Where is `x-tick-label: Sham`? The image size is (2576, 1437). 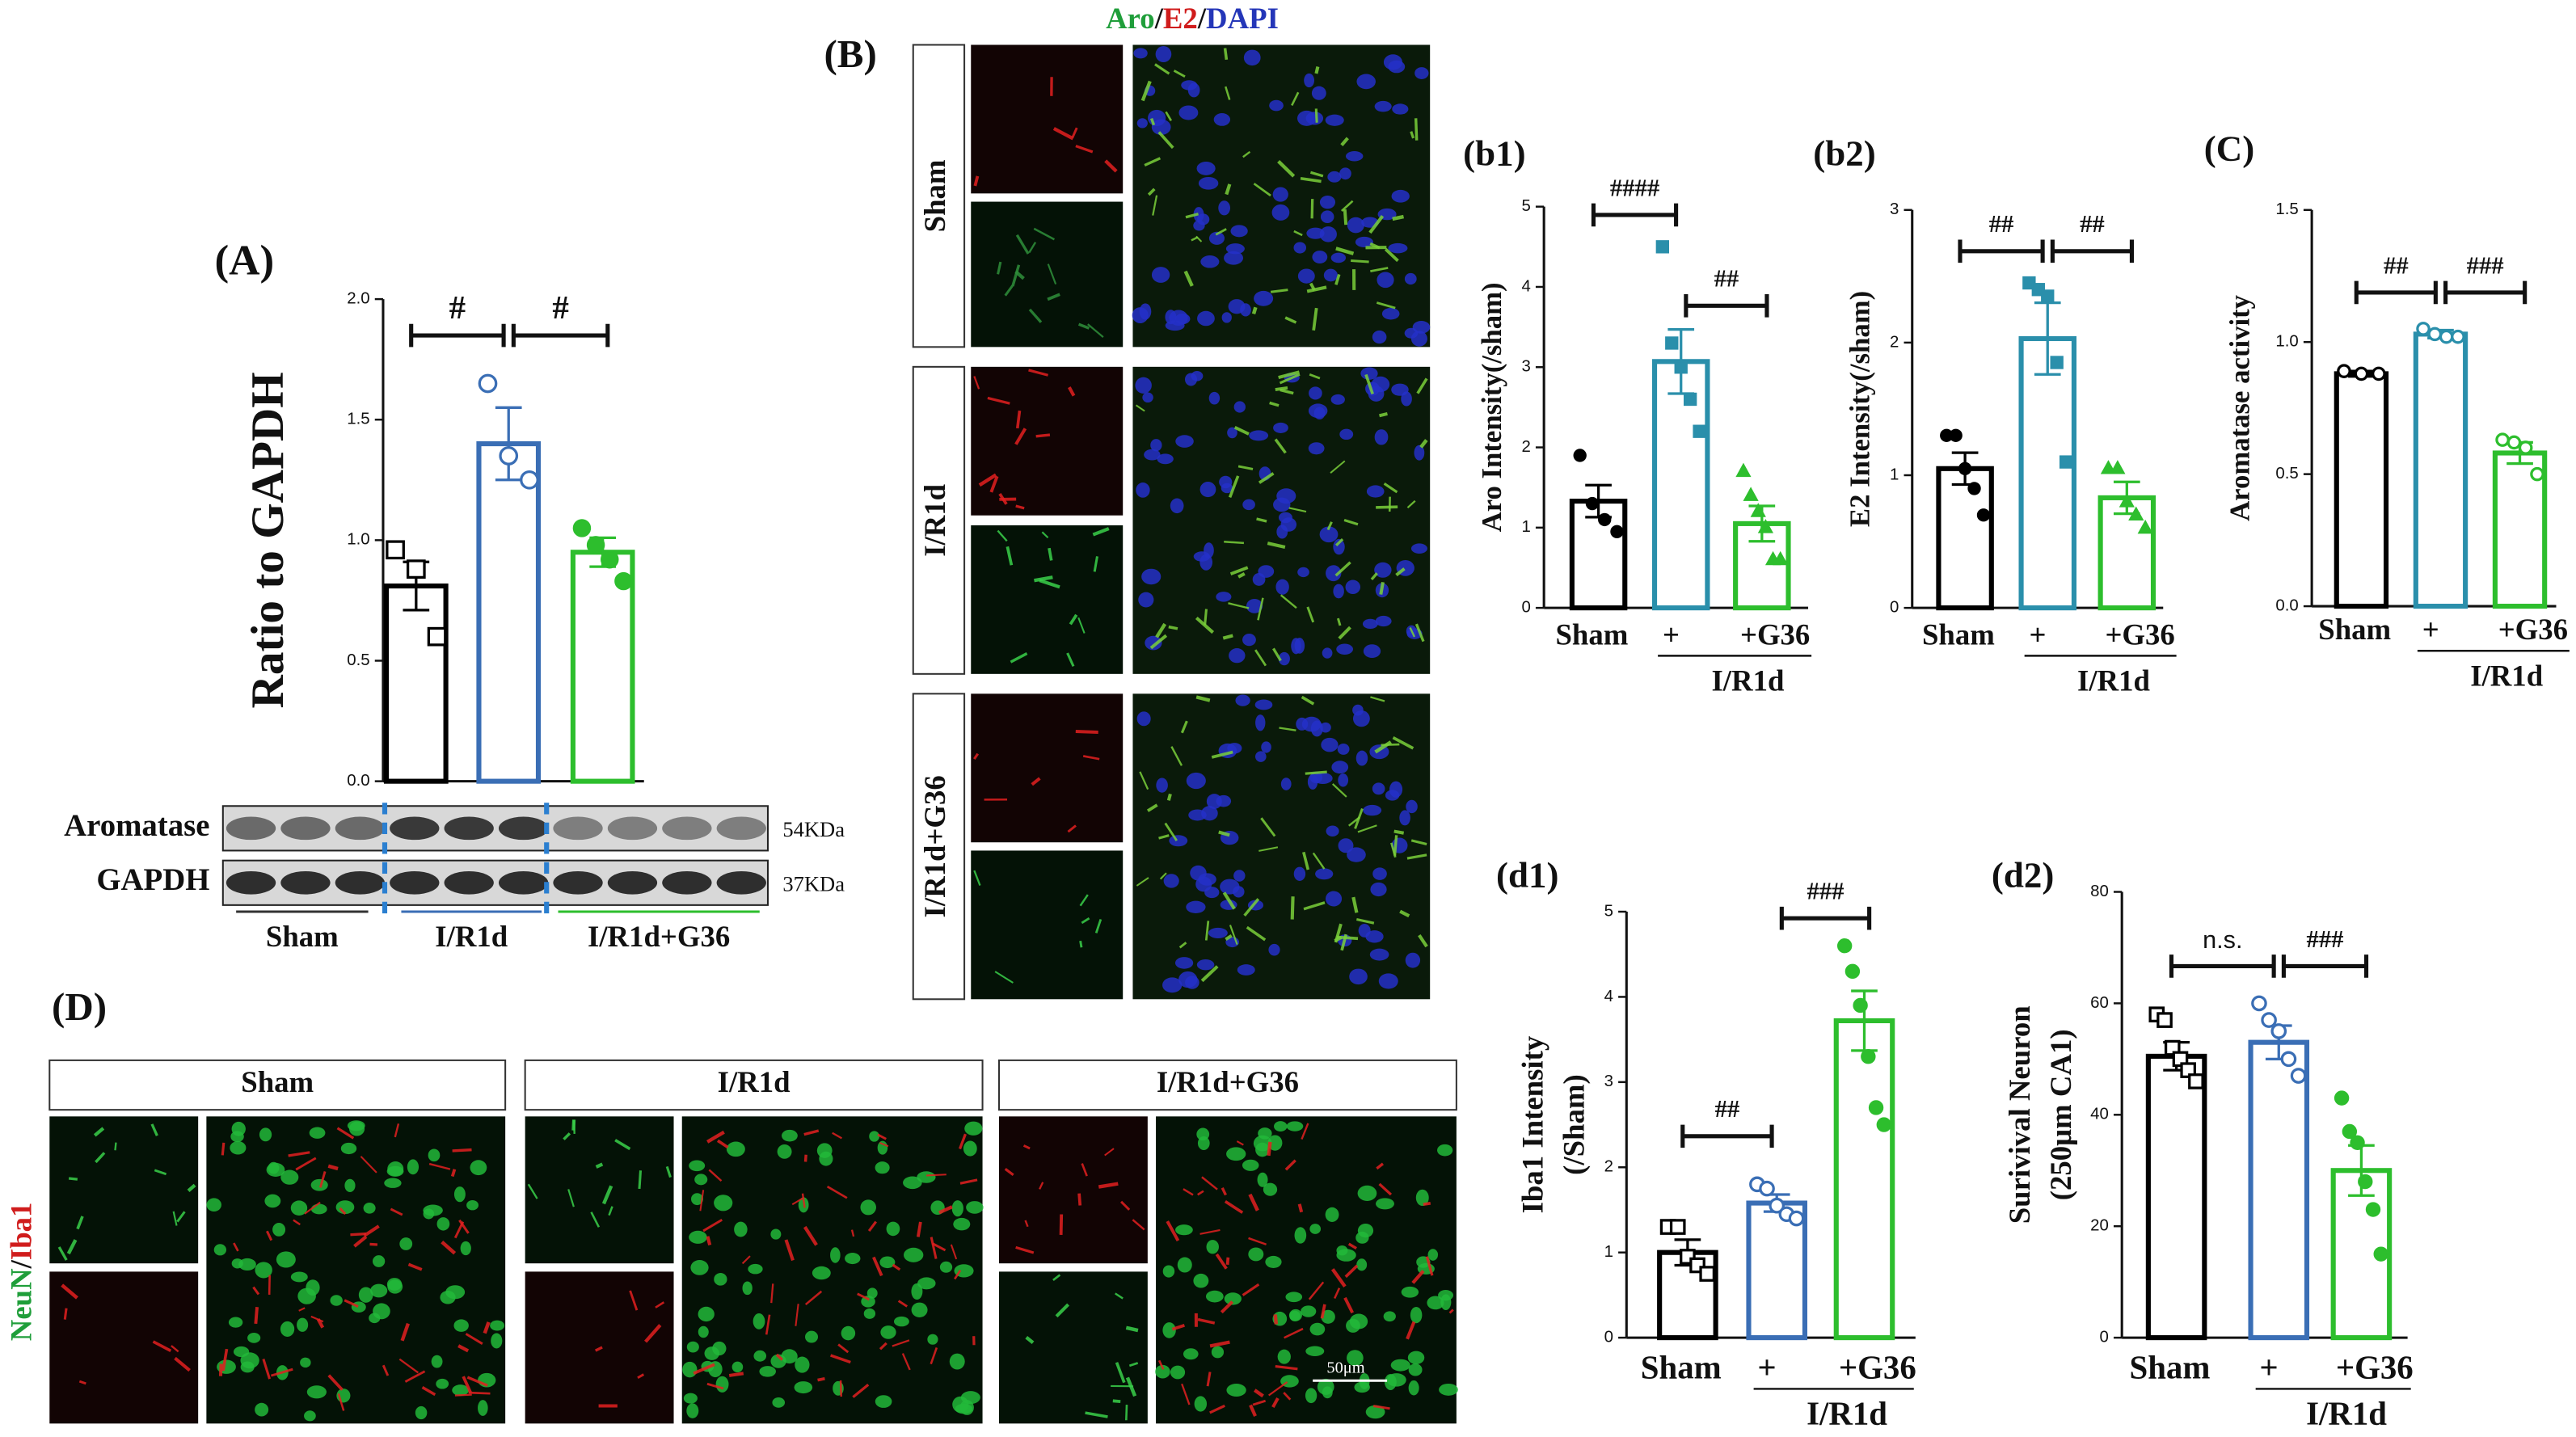
x-tick-label: Sham is located at coordinates (2170, 1367).